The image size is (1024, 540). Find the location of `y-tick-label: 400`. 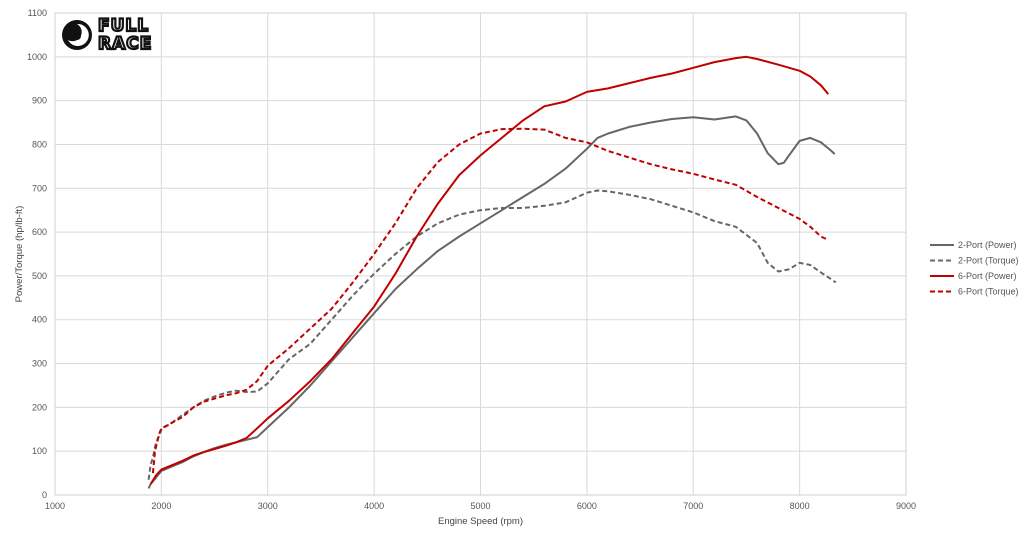

y-tick-label: 400 is located at coordinates (39, 320).